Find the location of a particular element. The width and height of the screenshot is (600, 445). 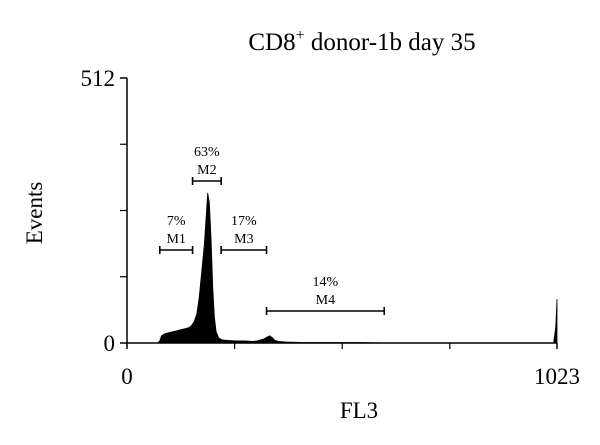

gate-percent-label: 63% is located at coordinates (207, 152).